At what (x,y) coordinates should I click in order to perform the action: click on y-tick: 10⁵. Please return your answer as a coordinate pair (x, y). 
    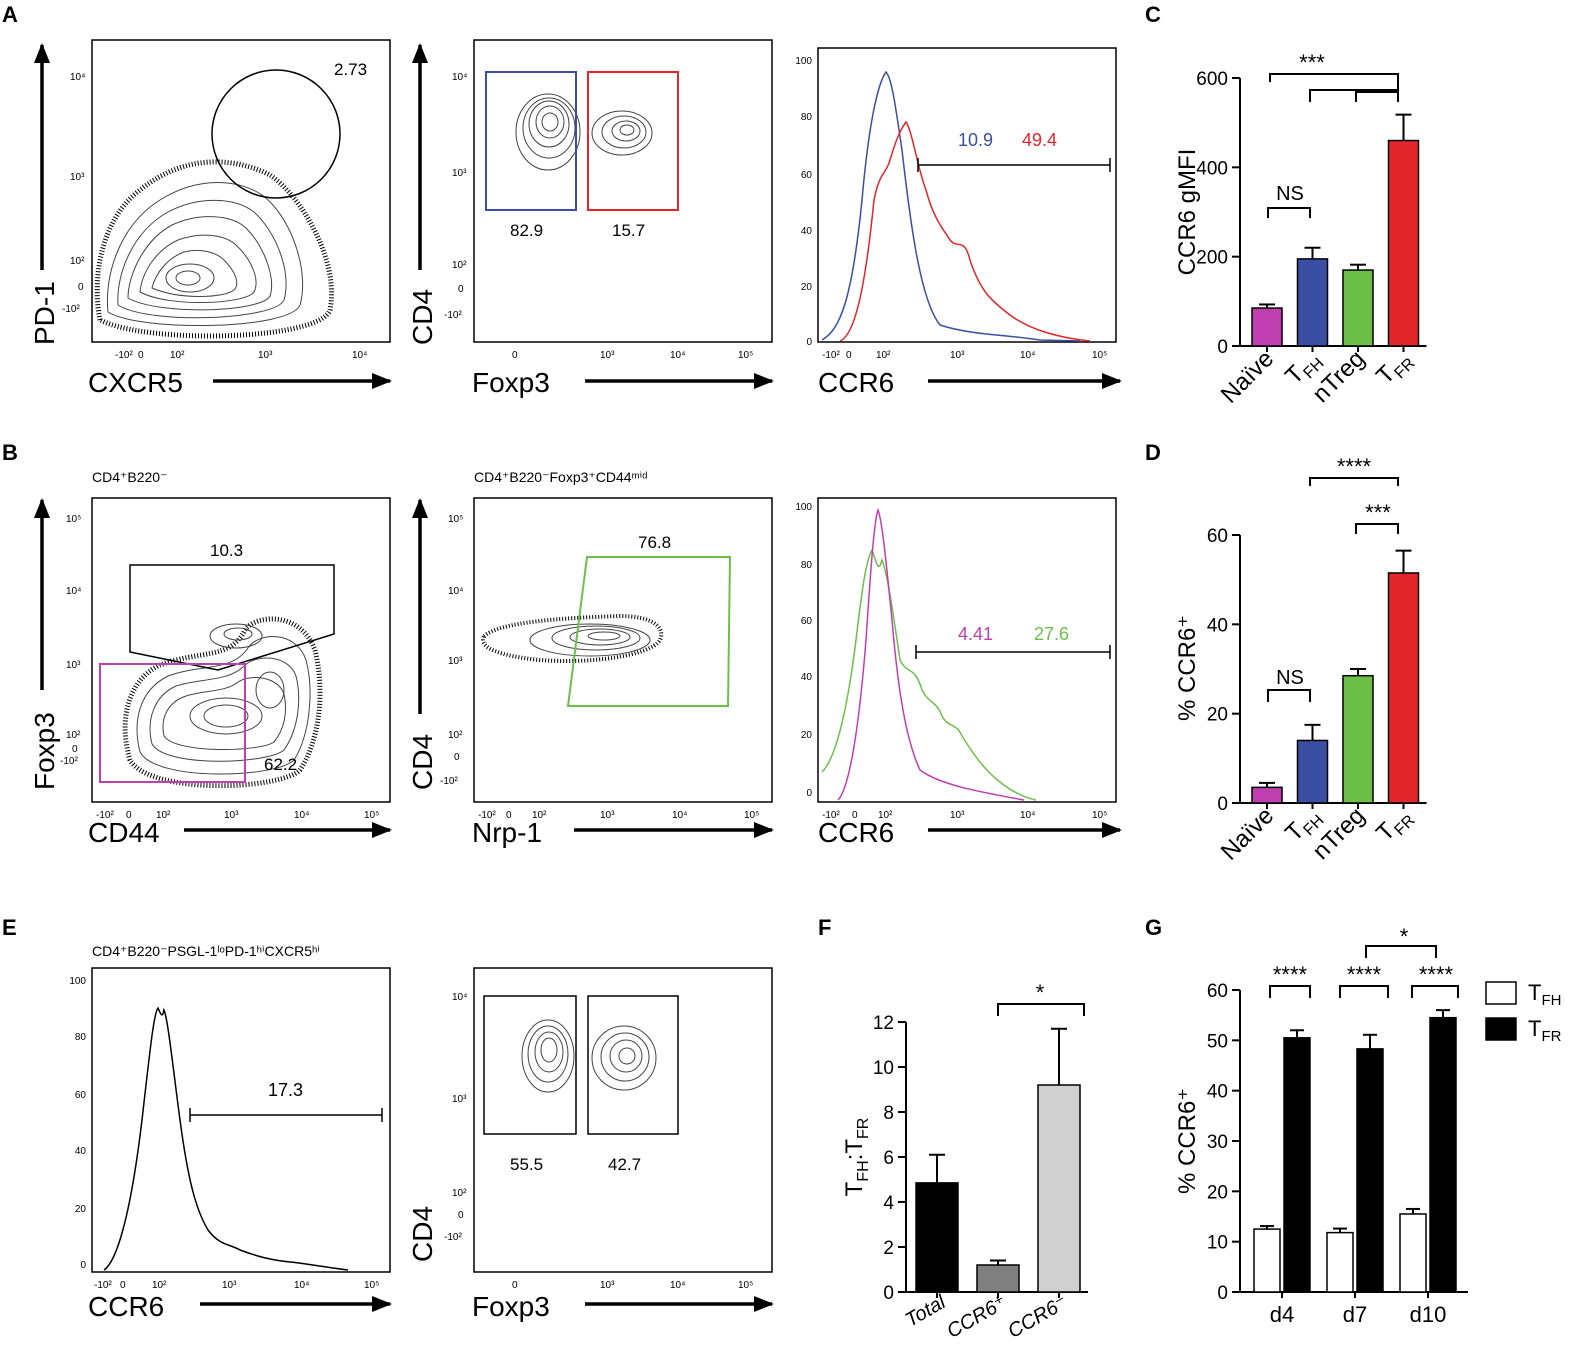
    Looking at the image, I should click on (455, 519).